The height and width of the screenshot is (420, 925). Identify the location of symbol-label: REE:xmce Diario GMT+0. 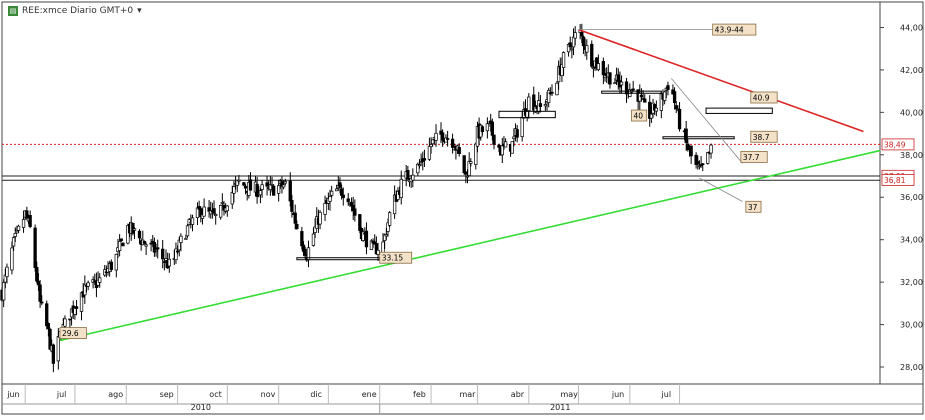
(78, 11).